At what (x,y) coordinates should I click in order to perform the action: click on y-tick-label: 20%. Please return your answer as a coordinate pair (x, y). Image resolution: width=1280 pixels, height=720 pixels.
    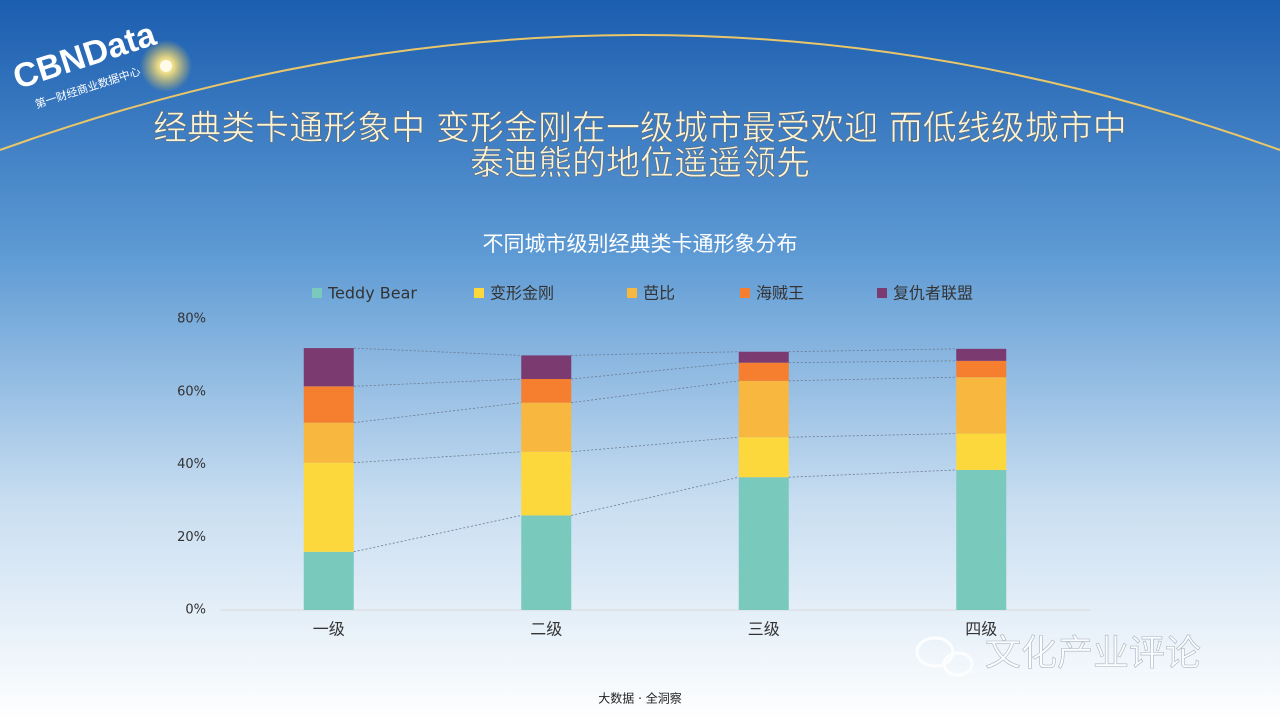
    Looking at the image, I should click on (191, 537).